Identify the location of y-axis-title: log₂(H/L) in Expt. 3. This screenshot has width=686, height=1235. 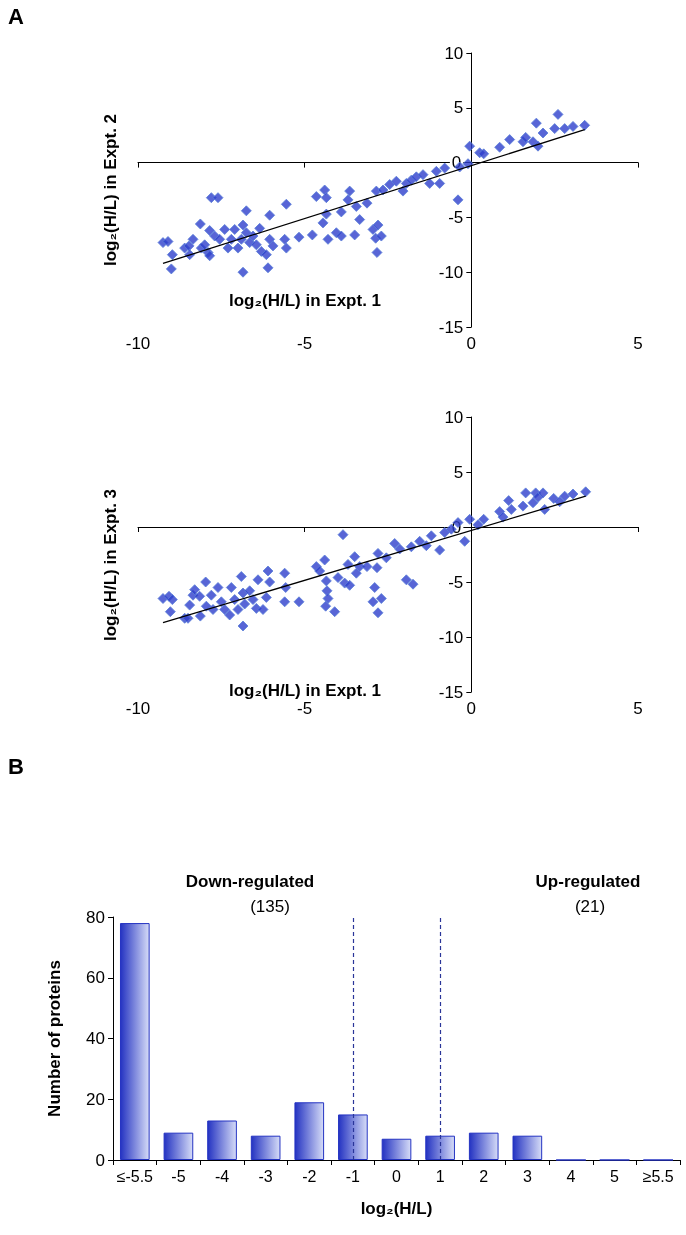
(110, 565).